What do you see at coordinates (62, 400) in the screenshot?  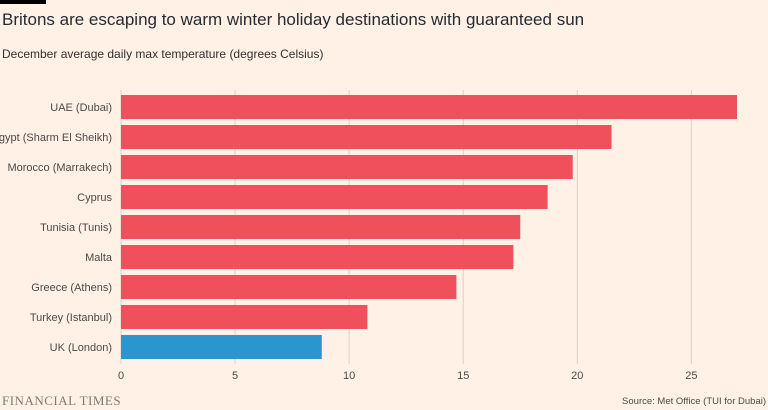 I see `financial-times-logo: FINANCIAL TIMES` at bounding box center [62, 400].